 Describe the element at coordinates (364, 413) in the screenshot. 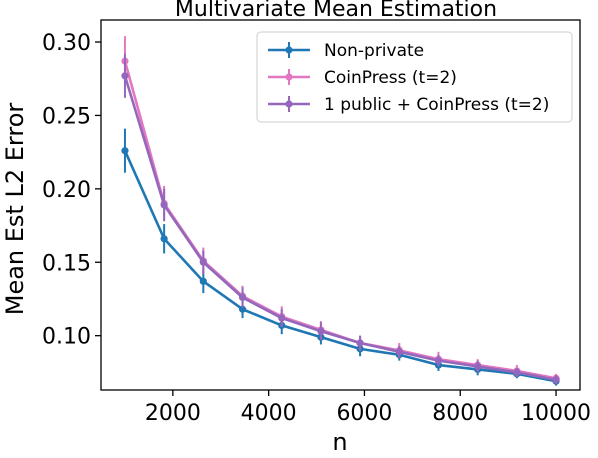

I see `x-tick-label: 6000` at that location.